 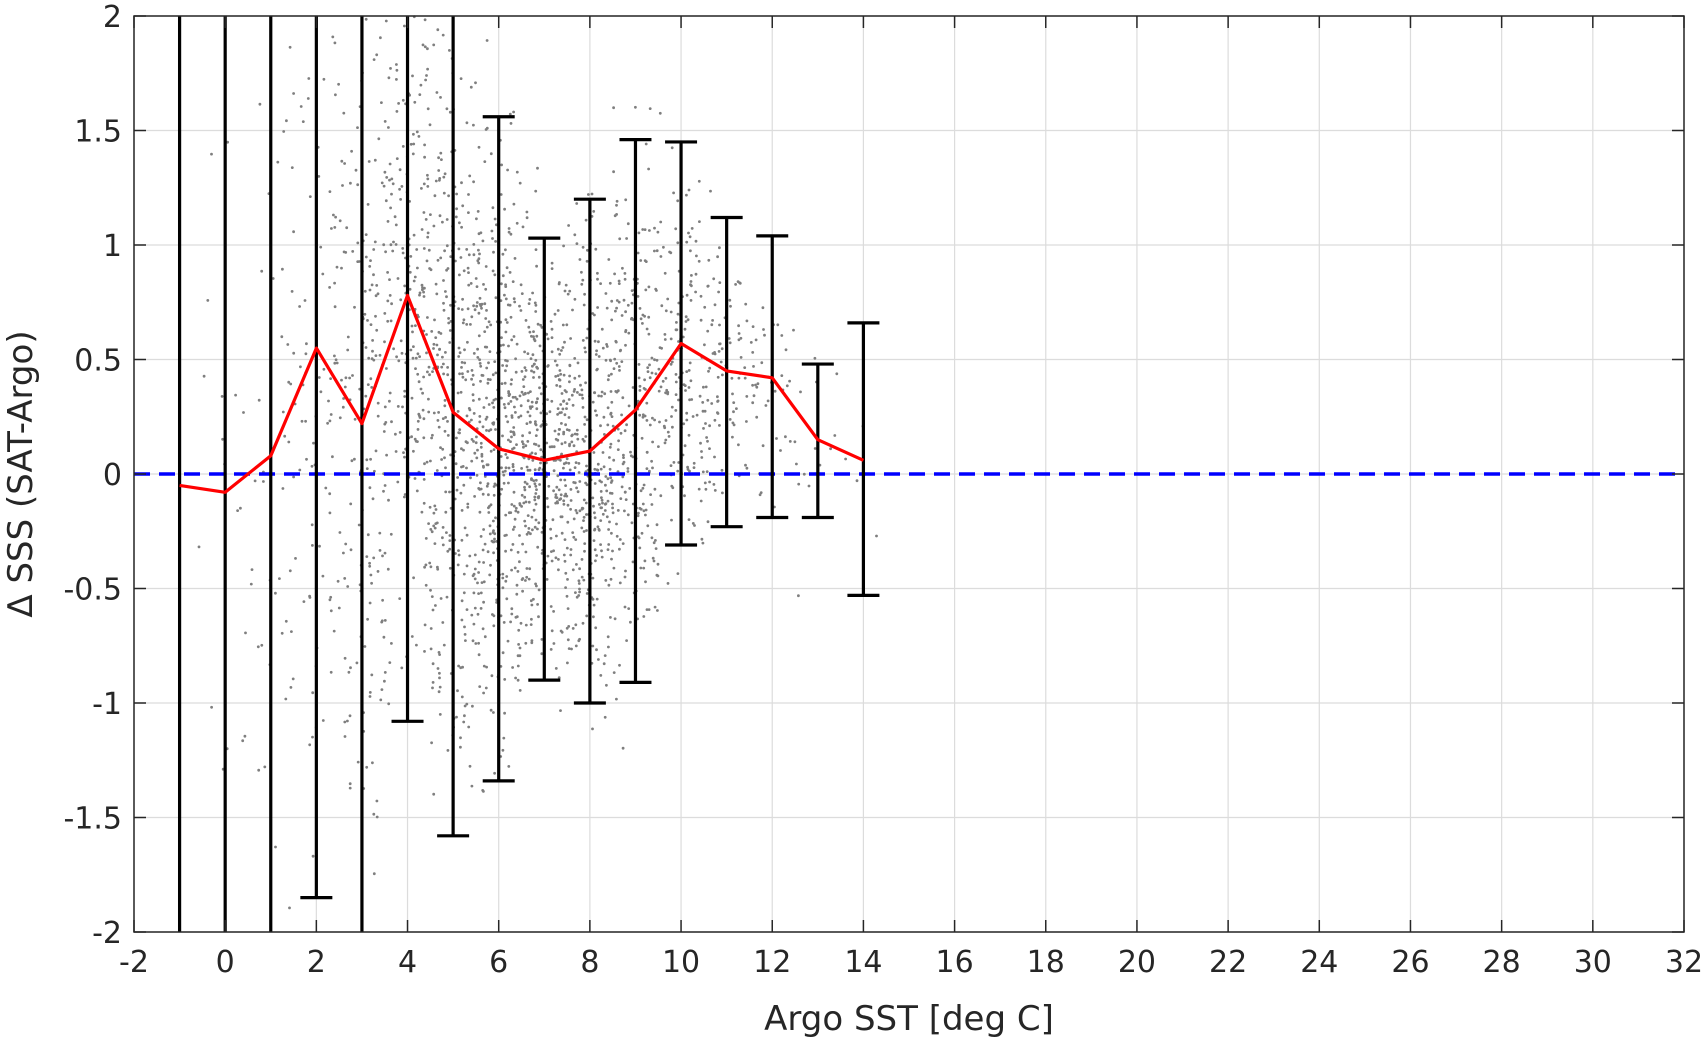 What do you see at coordinates (1684, 962) in the screenshot?
I see `x-tick-label: 32` at bounding box center [1684, 962].